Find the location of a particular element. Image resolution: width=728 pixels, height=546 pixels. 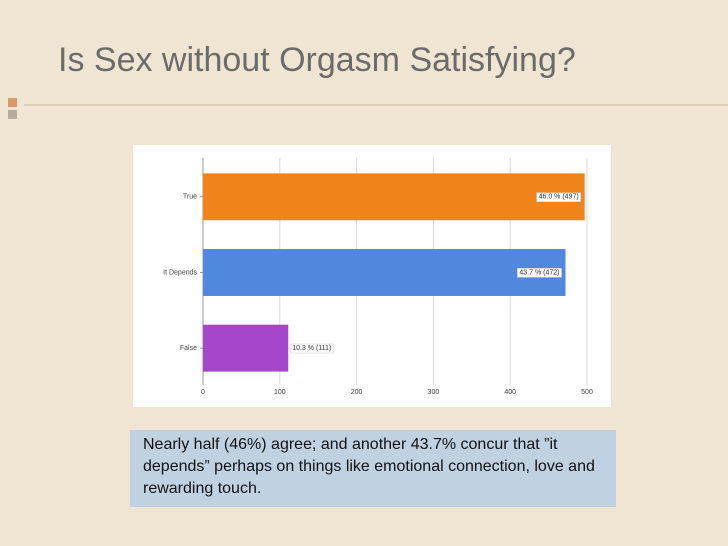

value-label: 10.3 % (111) is located at coordinates (311, 348).